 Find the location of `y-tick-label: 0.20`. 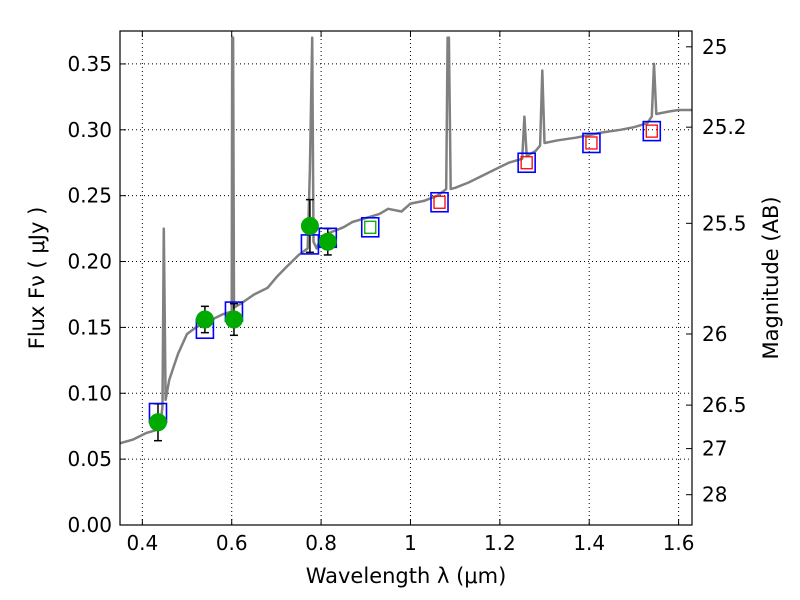

y-tick-label: 0.20 is located at coordinates (89, 262).